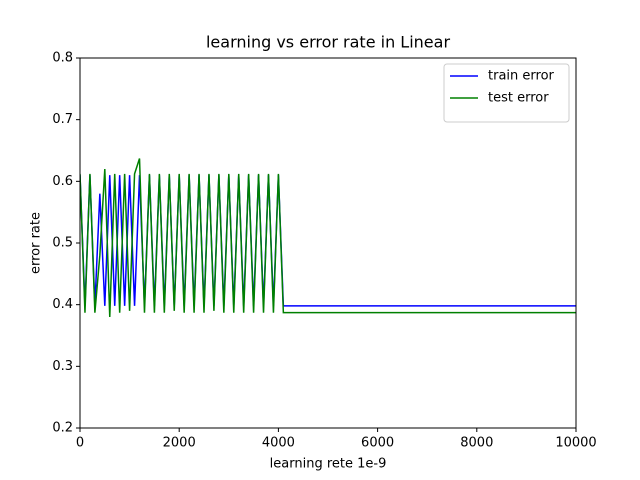  I want to click on x-tick-label: 8000, so click(476, 443).